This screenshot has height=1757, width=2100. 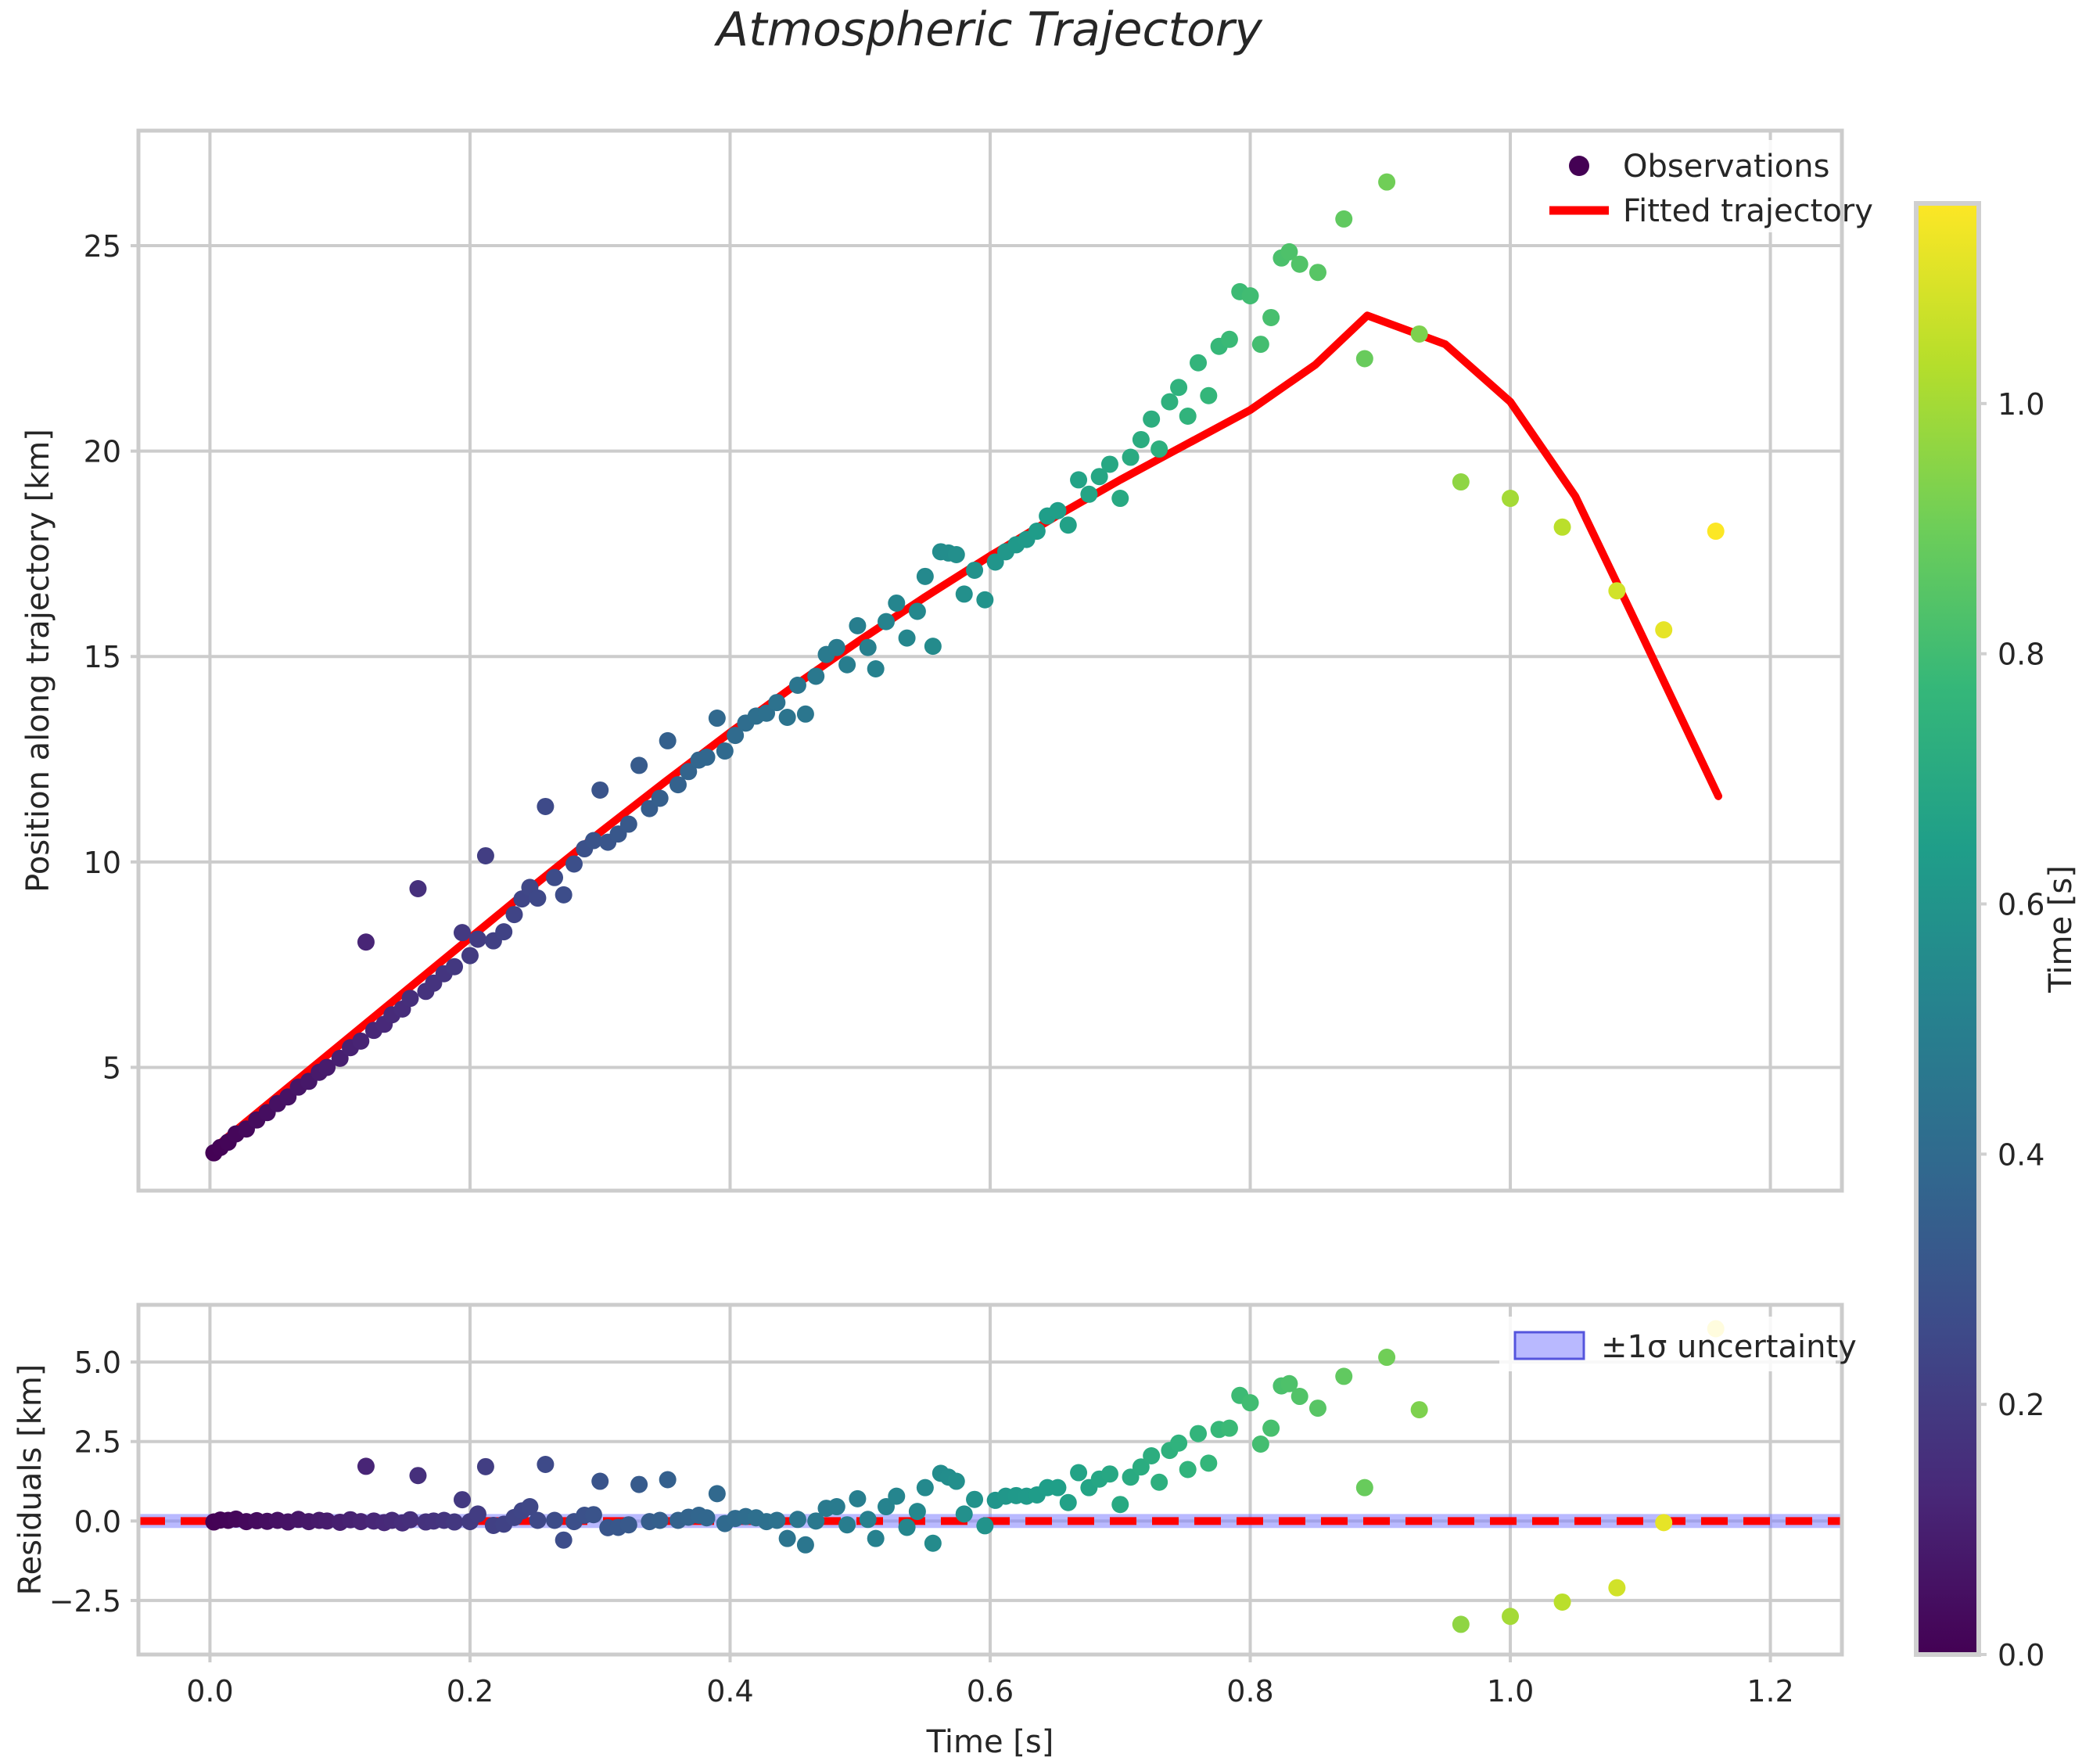 I want to click on main-y-tick-label: 25, so click(x=102, y=247).